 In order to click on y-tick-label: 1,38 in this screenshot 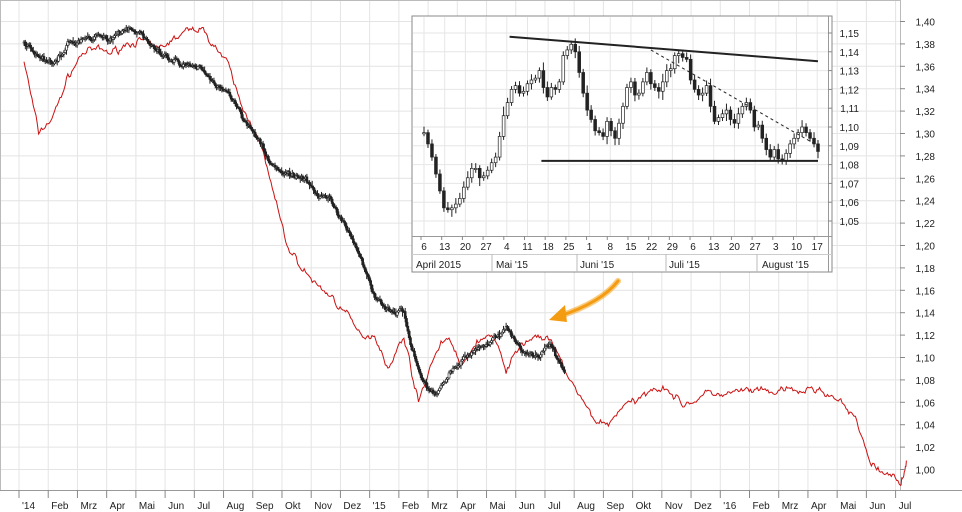, I will do `click(926, 45)`.